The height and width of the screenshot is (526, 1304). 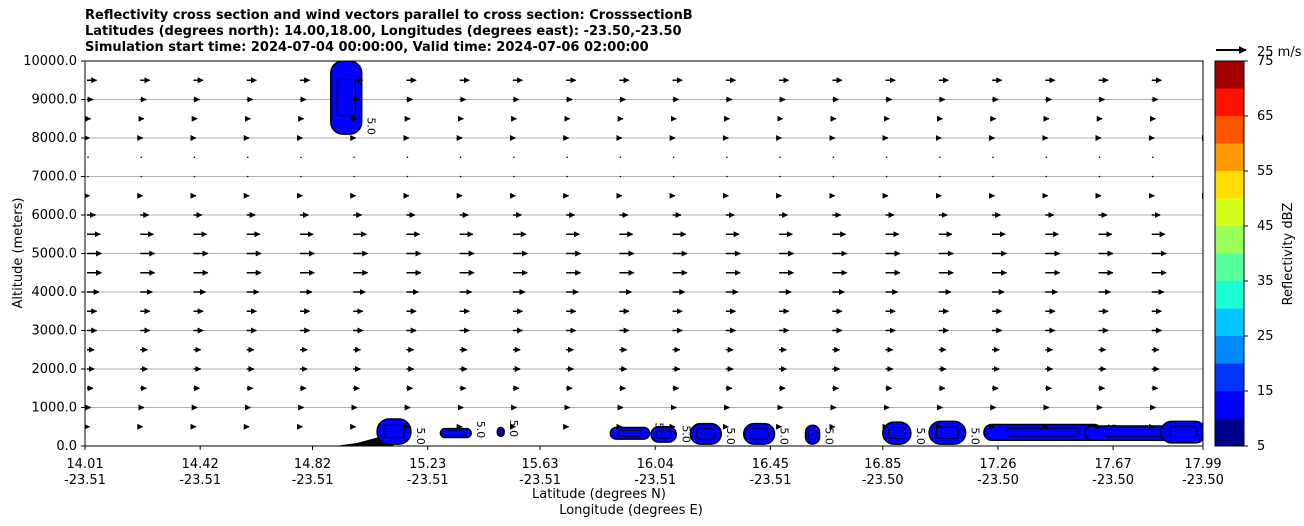 What do you see at coordinates (1265, 281) in the screenshot?
I see `colorbar-tick-label: 35` at bounding box center [1265, 281].